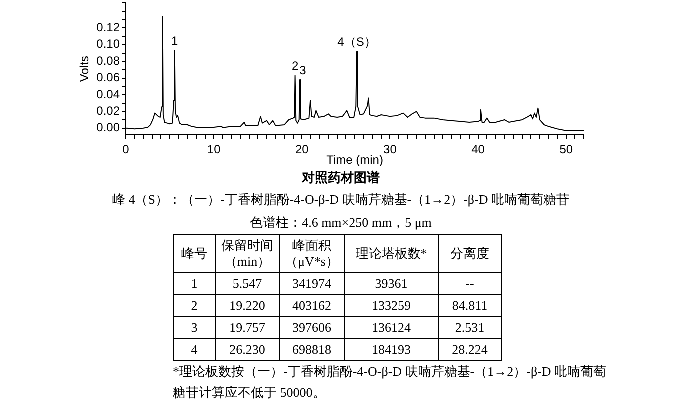  What do you see at coordinates (390, 382) in the screenshot?
I see `text: *理论板数按（一）-丁香树脂酚-4-O-β-D 呋喃芹糖基-（1→2）-β-D 吡喃葡萄糖苷计算应不低于 50000。` at bounding box center [390, 382].